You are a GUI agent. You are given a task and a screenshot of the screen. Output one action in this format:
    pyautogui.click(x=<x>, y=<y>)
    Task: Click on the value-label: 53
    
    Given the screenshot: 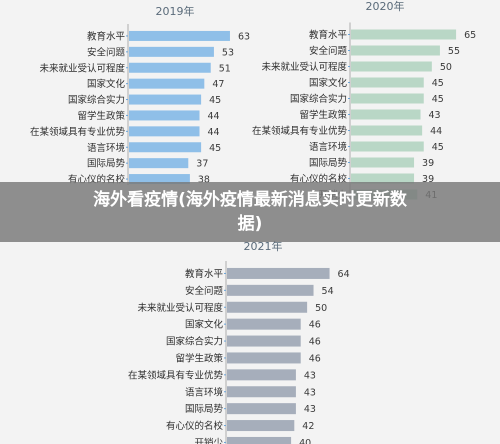 What is the action you would take?
    pyautogui.click(x=228, y=52)
    